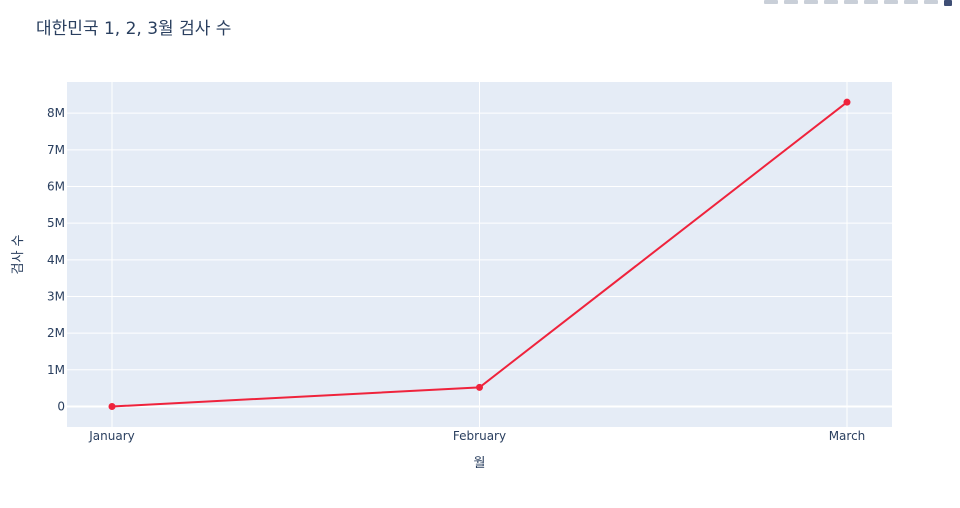 This screenshot has width=960, height=508. Describe the element at coordinates (56, 113) in the screenshot. I see `y-tick-label: 8M` at that location.